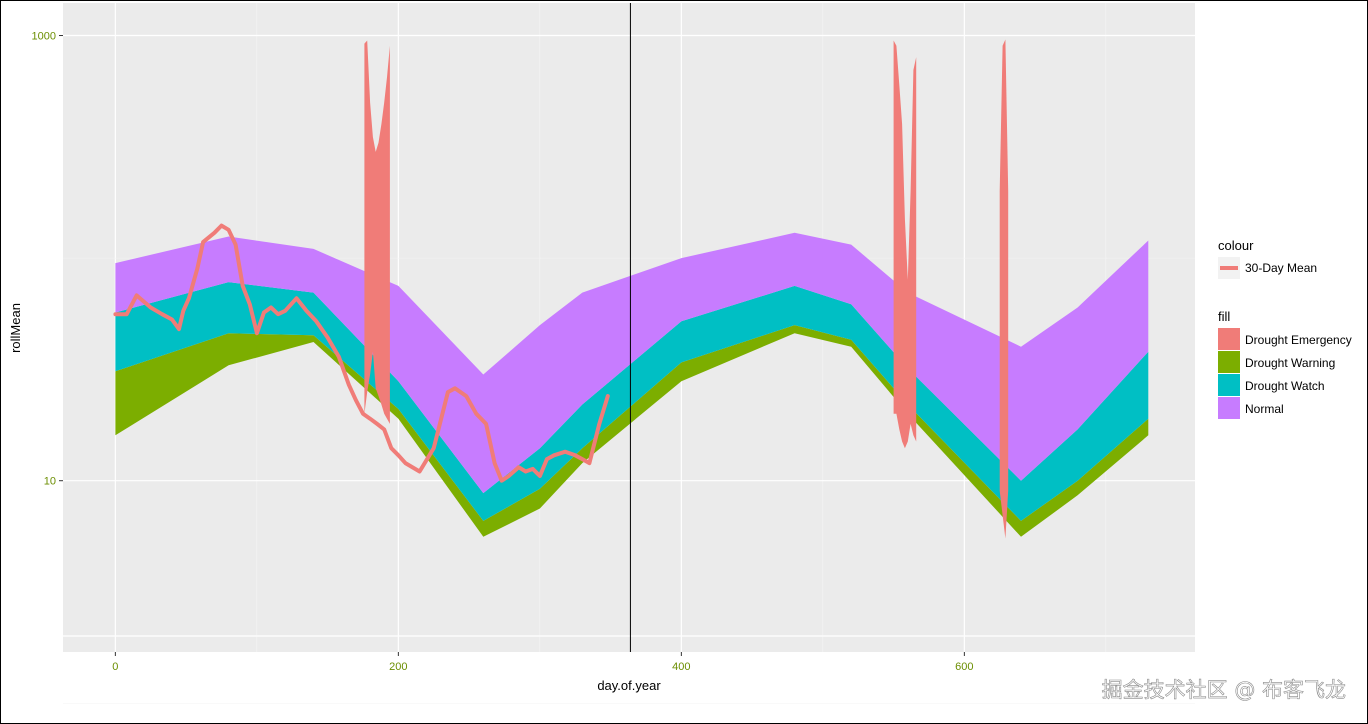 Image resolution: width=1368 pixels, height=724 pixels. What do you see at coordinates (47, 259) in the screenshot?
I see `y-axis-ticks: 10 1000` at bounding box center [47, 259].